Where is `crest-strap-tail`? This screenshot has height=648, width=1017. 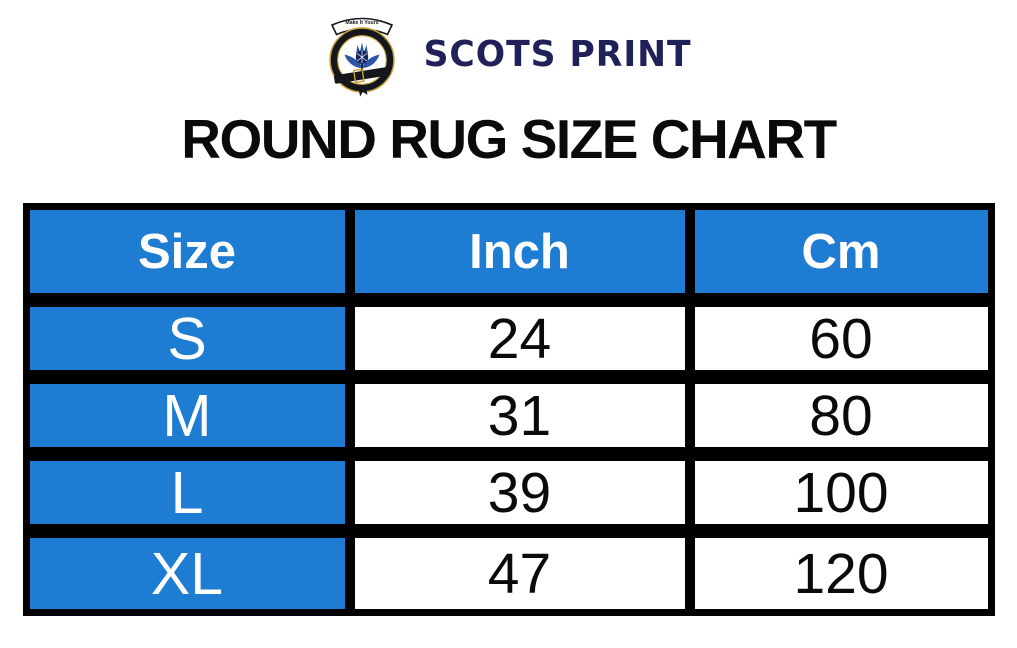
crest-strap-tail is located at coordinates (362, 91).